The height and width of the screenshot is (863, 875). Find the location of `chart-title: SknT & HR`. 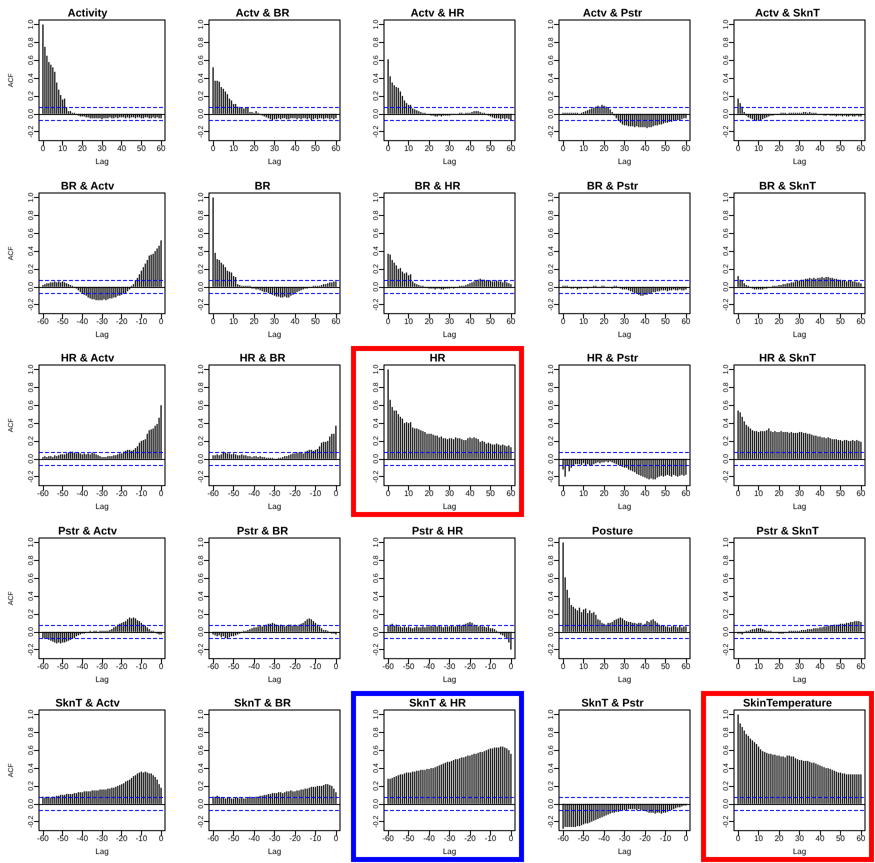

chart-title: SknT & HR is located at coordinates (437, 704).